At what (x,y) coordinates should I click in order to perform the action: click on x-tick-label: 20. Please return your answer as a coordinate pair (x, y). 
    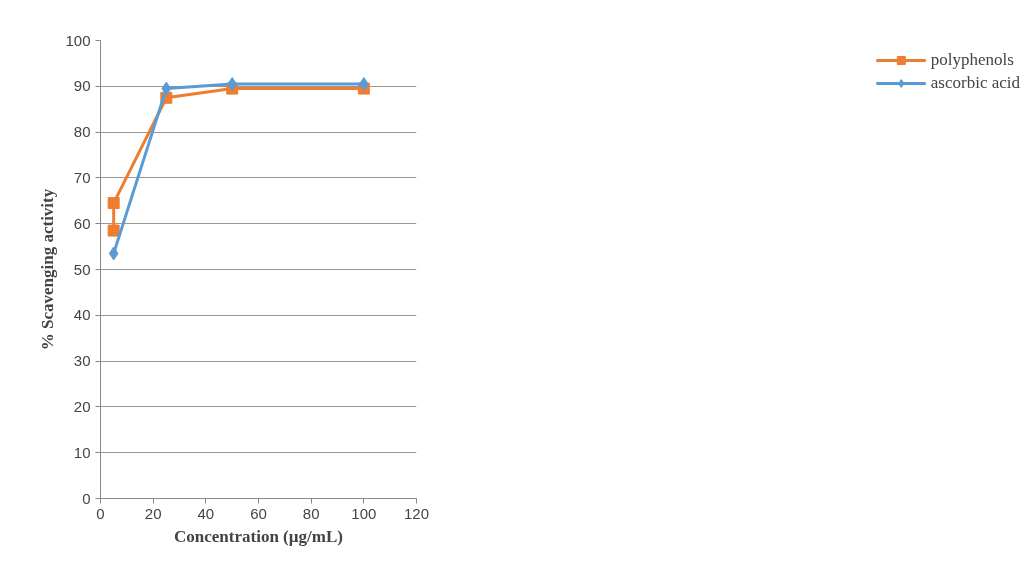
    Looking at the image, I should click on (153, 513).